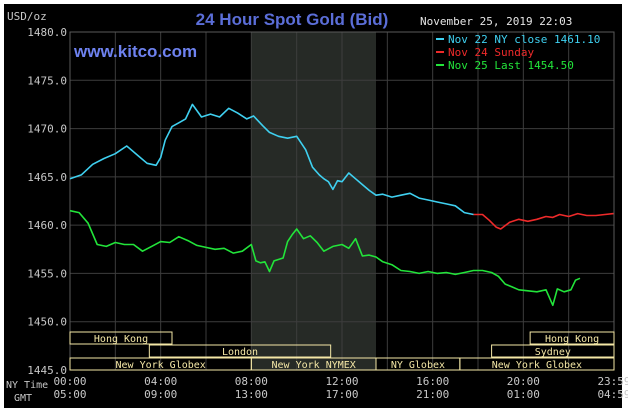 The width and height of the screenshot is (628, 412). I want to click on y-tick-label: 1445.0, so click(47, 370).